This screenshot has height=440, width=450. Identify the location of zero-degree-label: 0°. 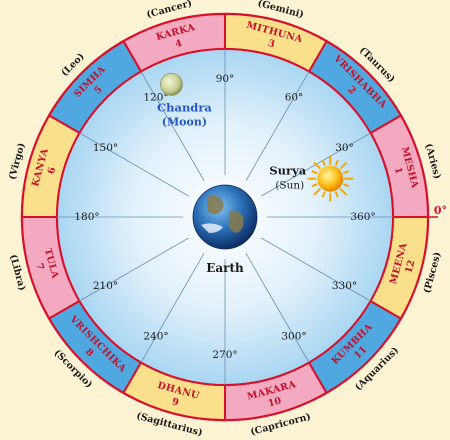
(440, 210).